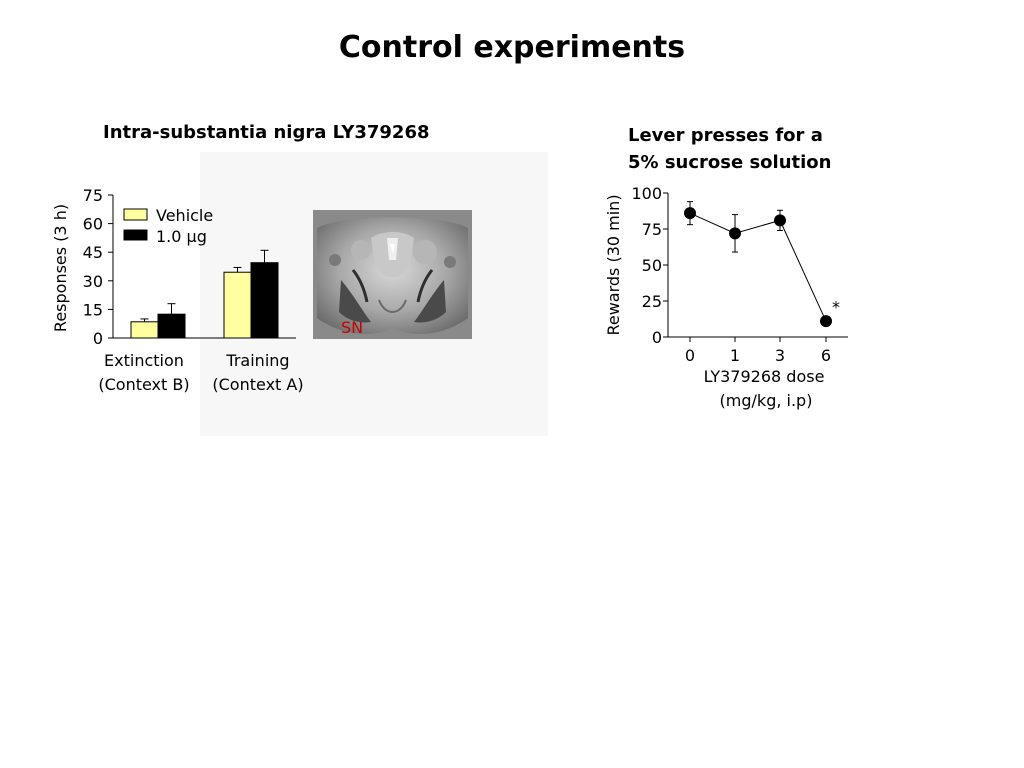 This screenshot has width=1024, height=768. I want to click on bar-y-tick-label: 75, so click(93, 195).